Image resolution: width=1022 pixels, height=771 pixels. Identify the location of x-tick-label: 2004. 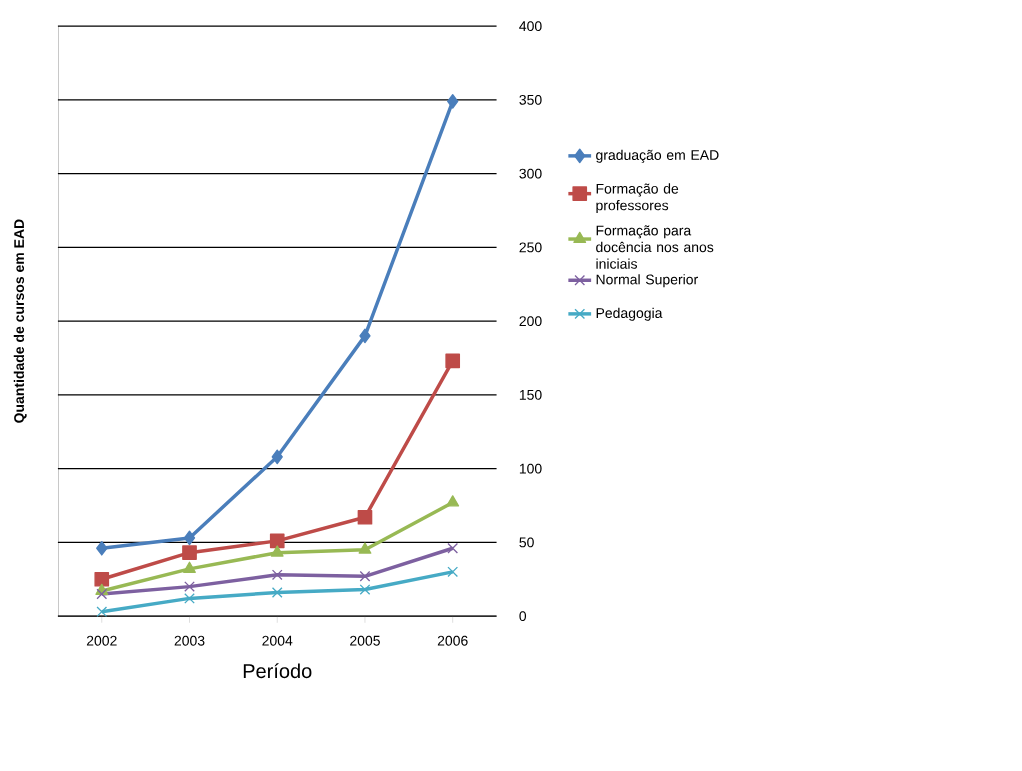
(277, 640).